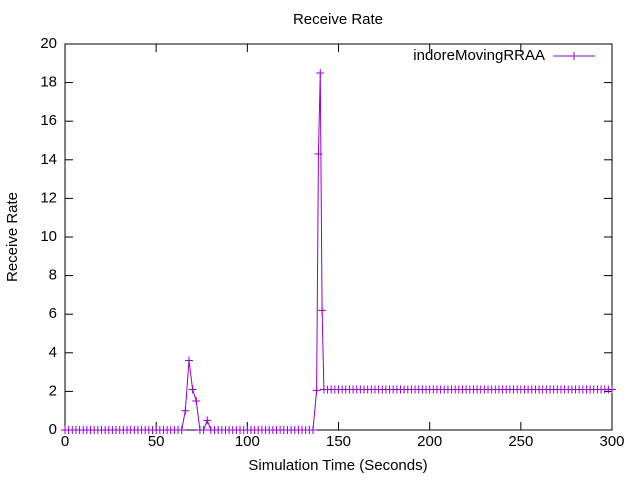 This screenshot has width=640, height=480. What do you see at coordinates (337, 465) in the screenshot?
I see `x-axis-label: Simulation Time (Seconds)` at bounding box center [337, 465].